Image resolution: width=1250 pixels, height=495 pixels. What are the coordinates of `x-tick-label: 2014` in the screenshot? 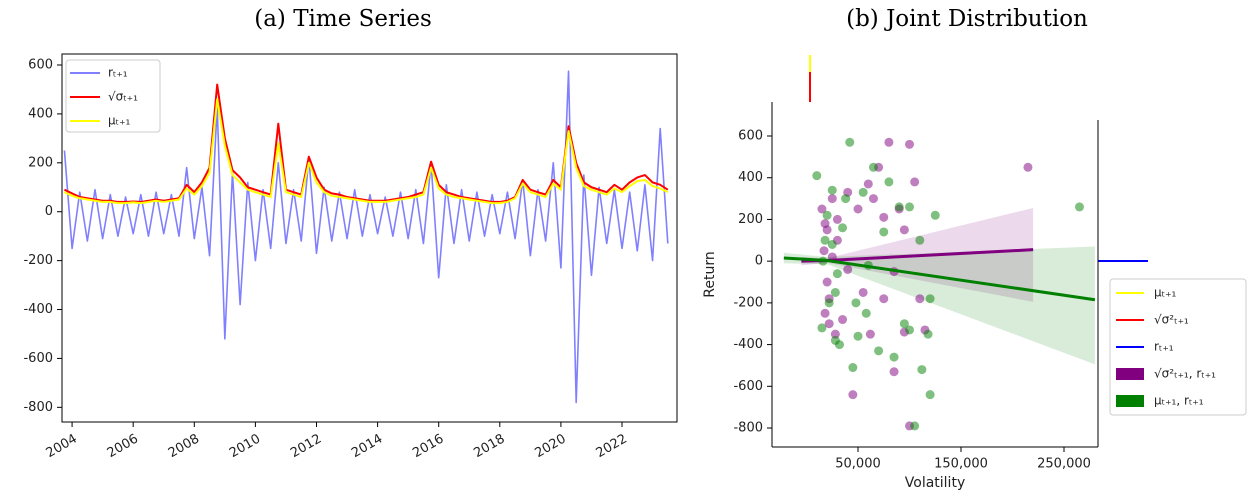 It's located at (367, 447).